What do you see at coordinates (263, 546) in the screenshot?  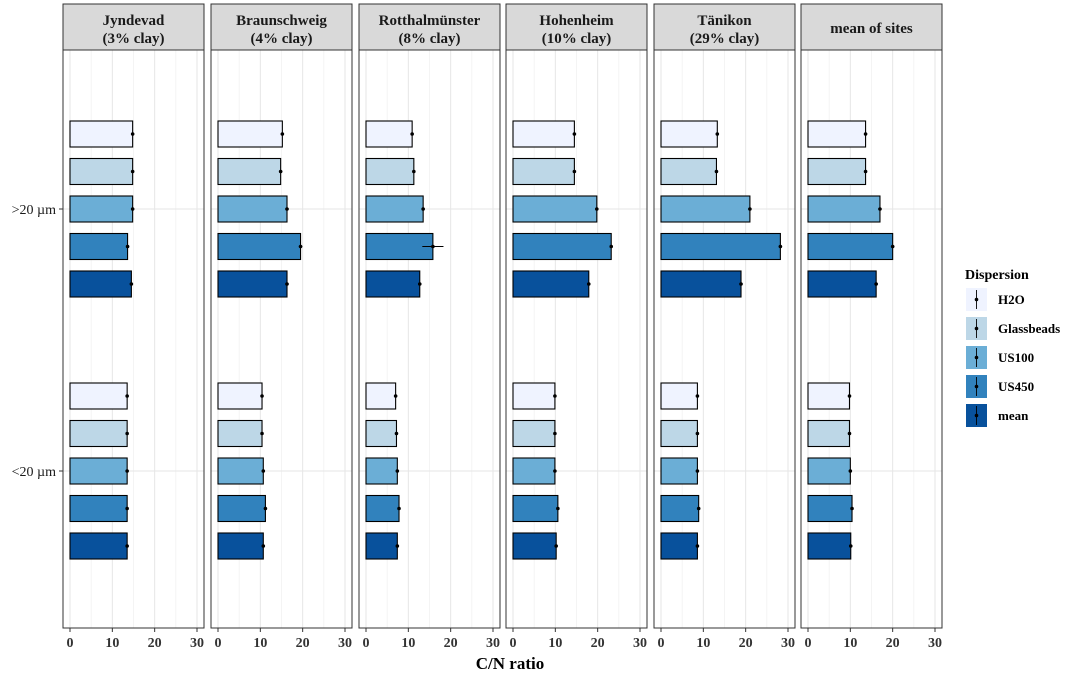 I see `point-braunschweig-lt-20um-mean` at bounding box center [263, 546].